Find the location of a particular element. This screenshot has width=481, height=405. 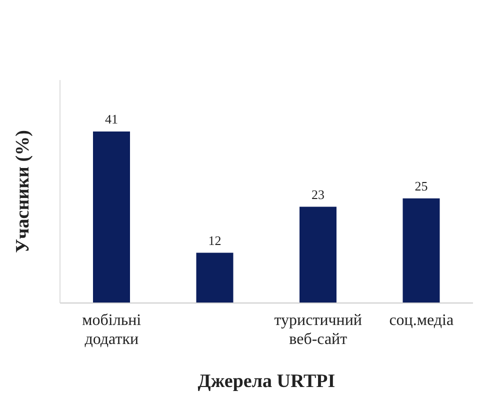

data-label: 25 is located at coordinates (421, 186).